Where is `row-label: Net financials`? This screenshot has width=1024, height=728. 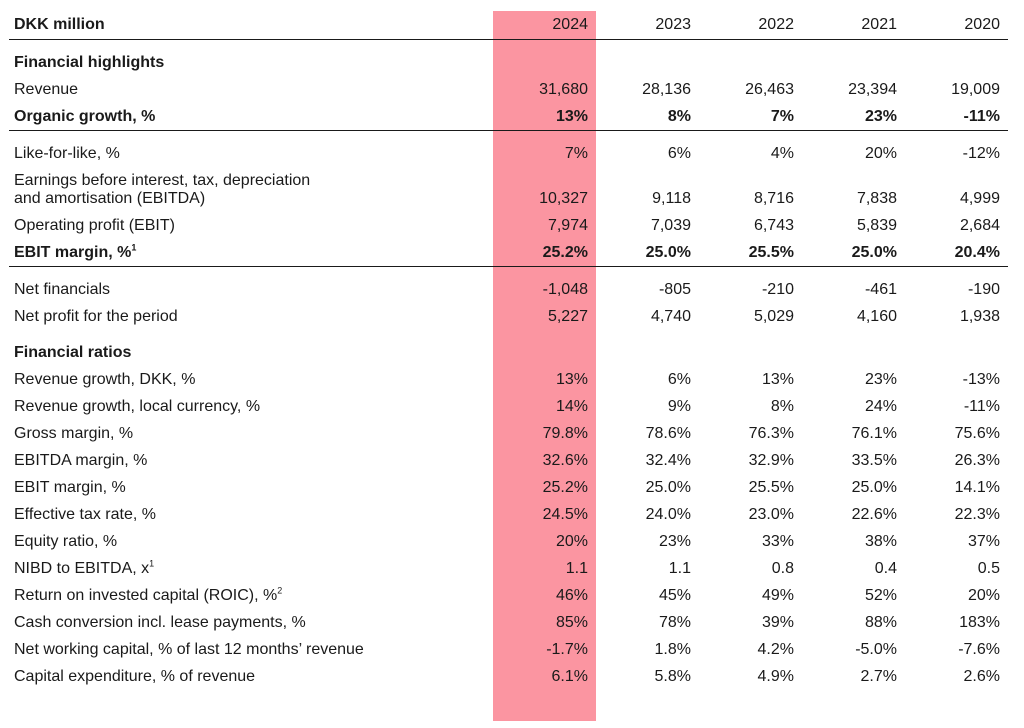 row-label: Net financials is located at coordinates (62, 289).